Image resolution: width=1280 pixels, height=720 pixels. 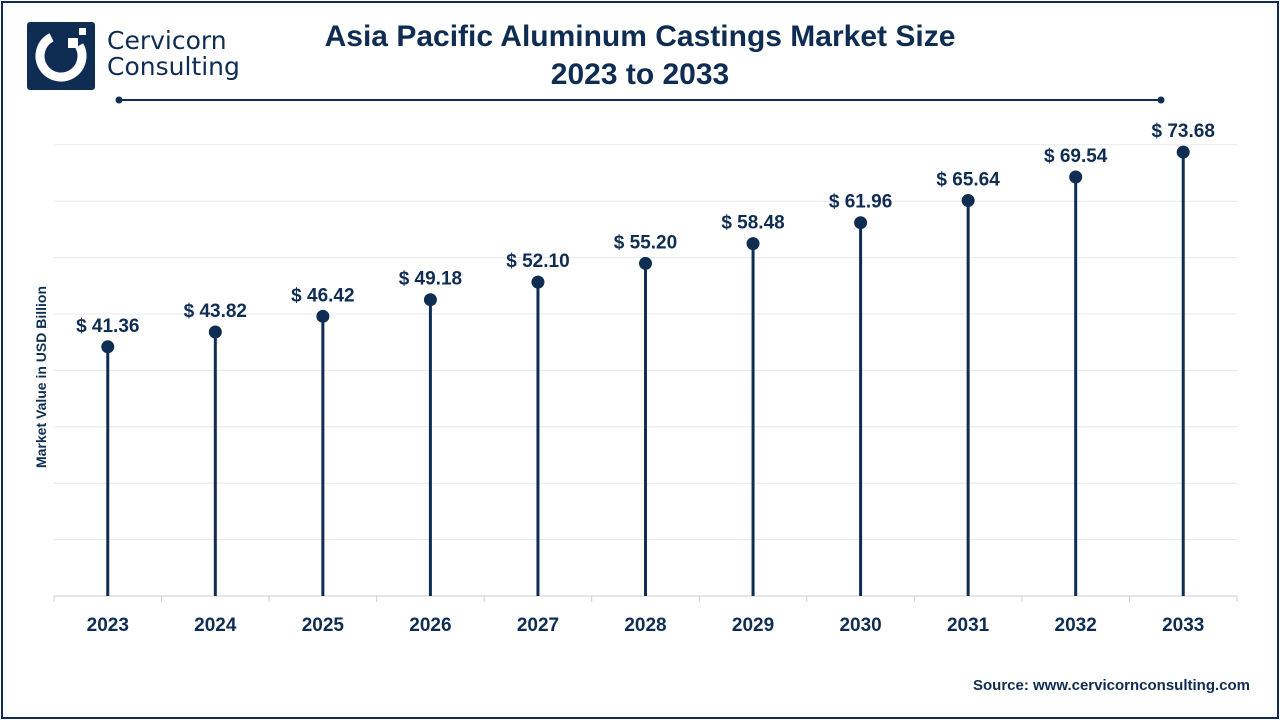 I want to click on data-label-2029: $ 58.48, so click(x=752, y=223).